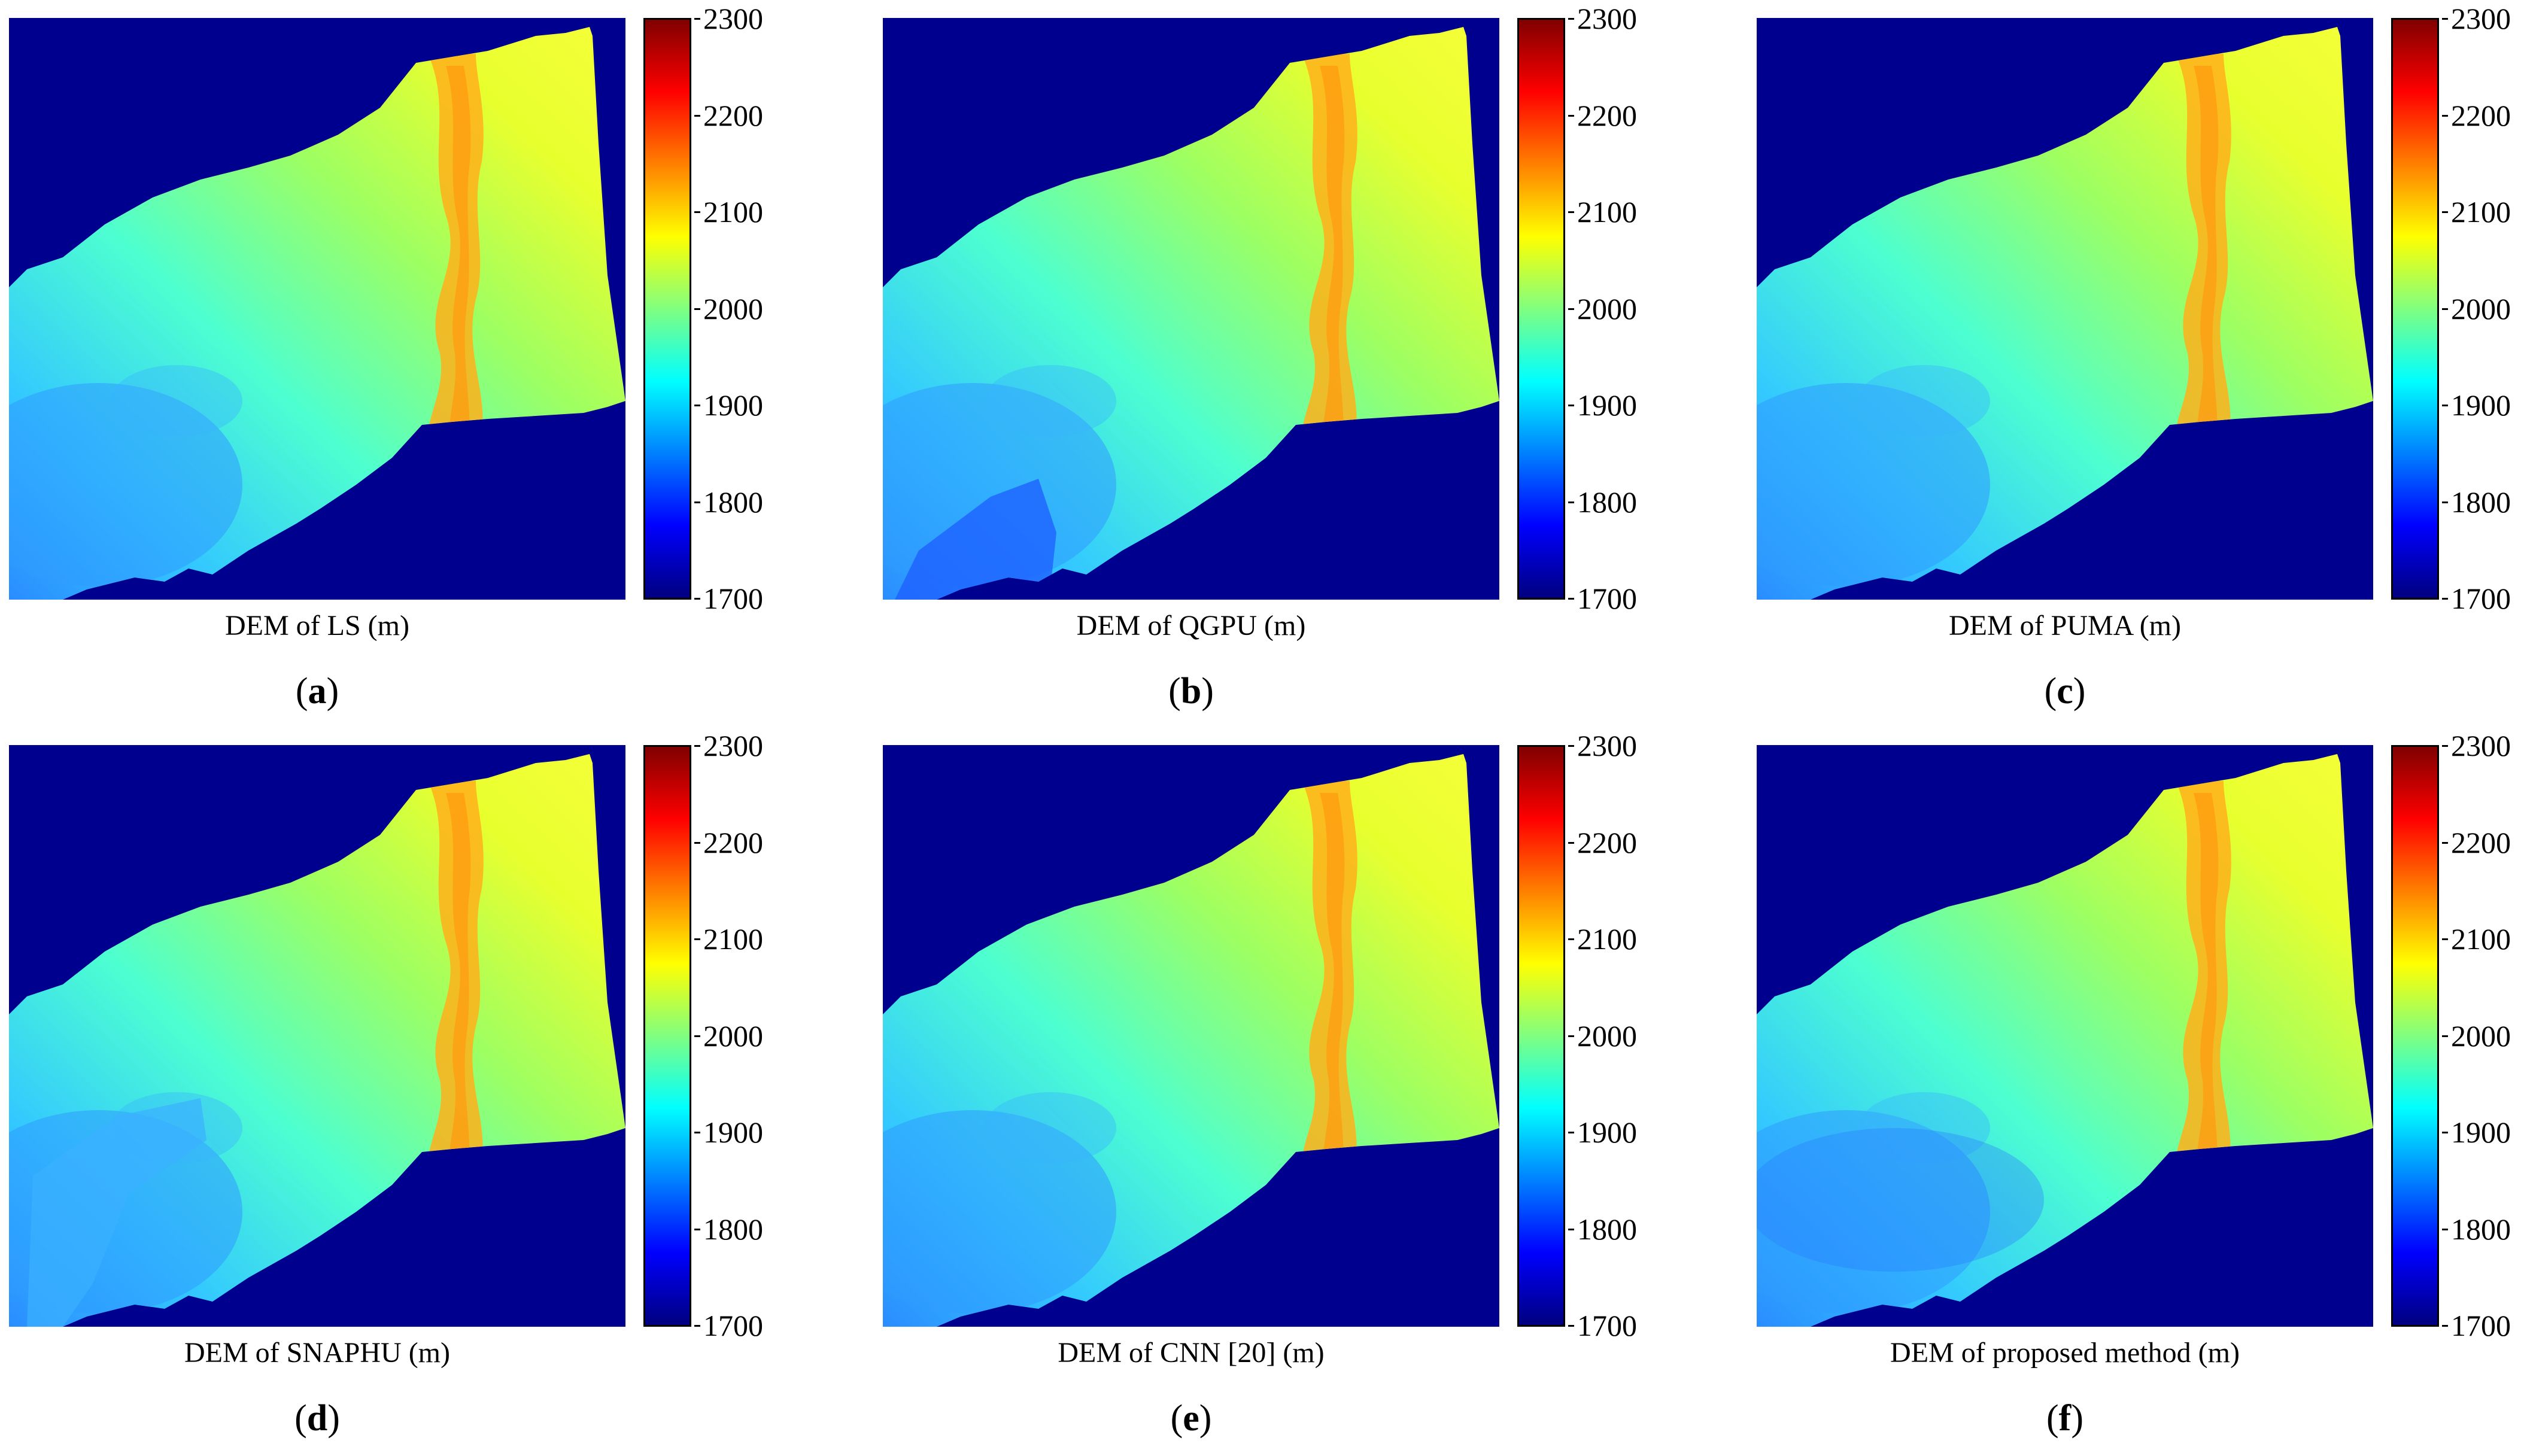 This screenshot has width=2524, height=1456. What do you see at coordinates (317, 626) in the screenshot?
I see `caption-a: DEM of LS (m)` at bounding box center [317, 626].